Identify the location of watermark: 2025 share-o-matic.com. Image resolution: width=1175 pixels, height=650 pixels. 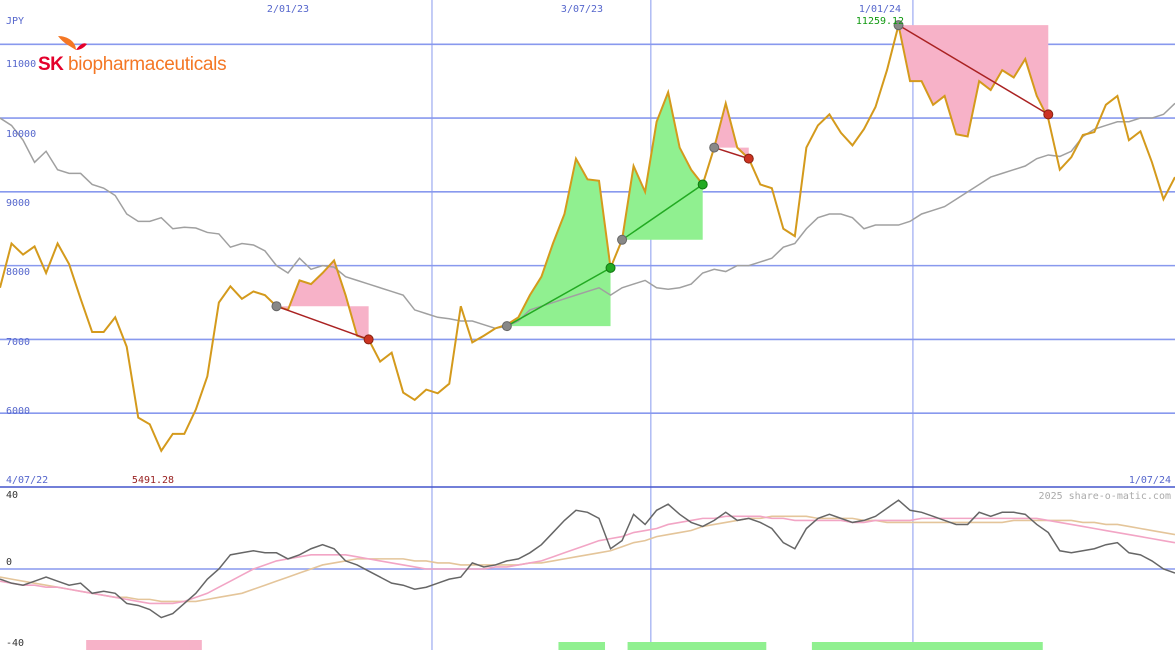
(1105, 496).